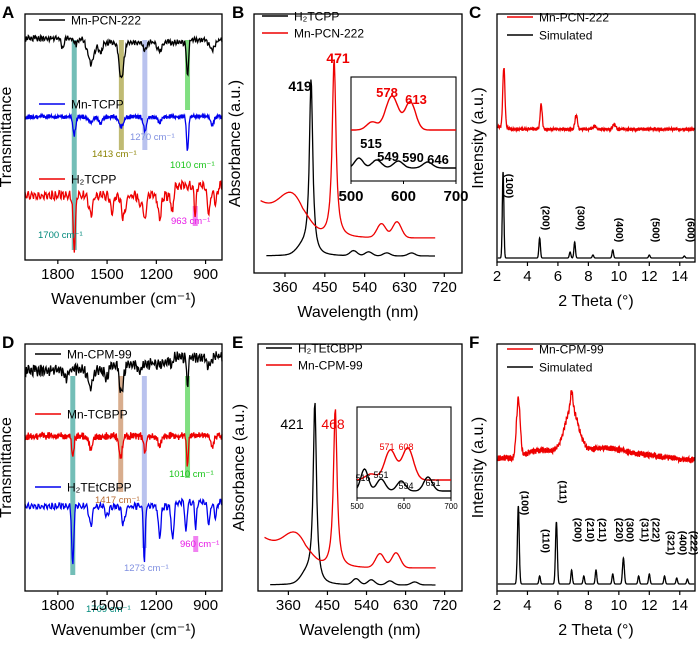 This screenshot has width=699, height=657. What do you see at coordinates (444, 287) in the screenshot?
I see `x-tick-label: 720` at bounding box center [444, 287].